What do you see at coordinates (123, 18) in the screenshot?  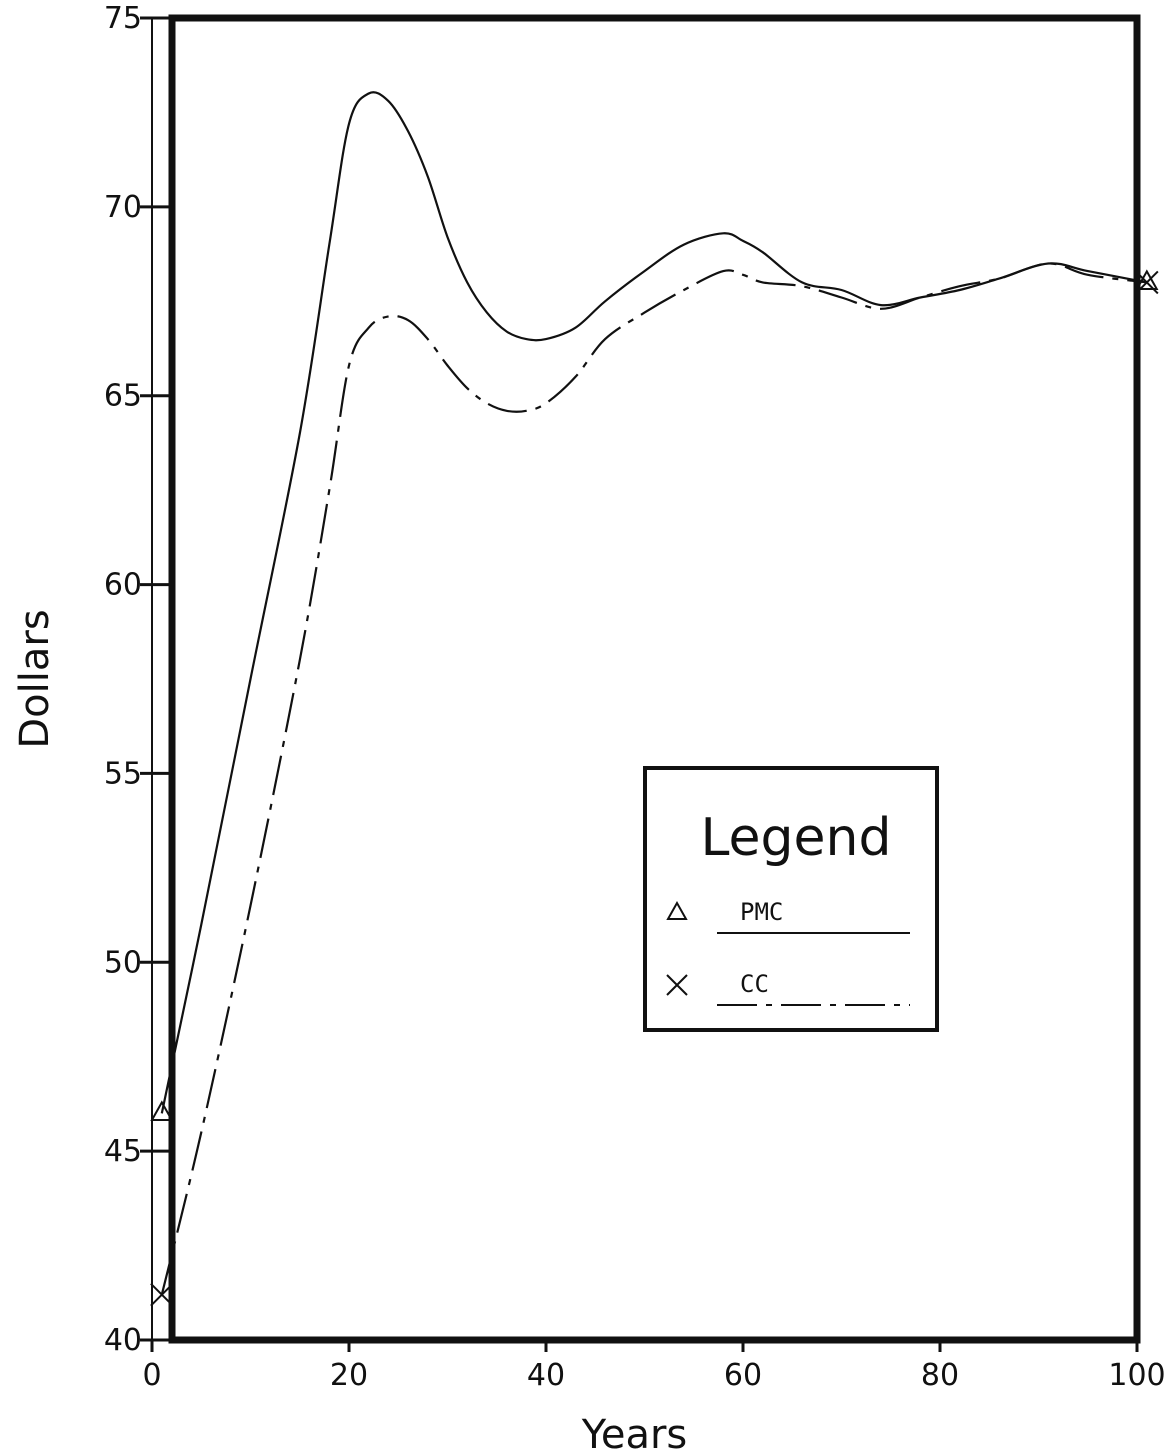 I see `y-tick-label: 75` at bounding box center [123, 18].